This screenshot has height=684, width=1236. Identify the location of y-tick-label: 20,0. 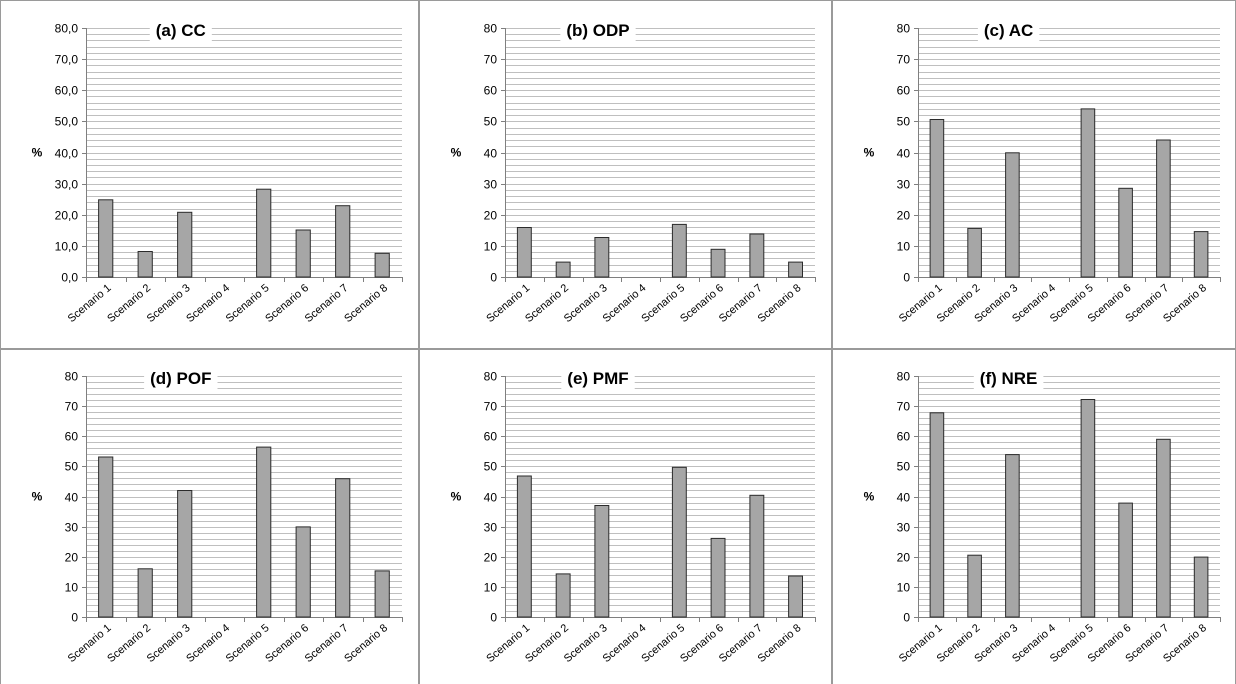
(67, 216).